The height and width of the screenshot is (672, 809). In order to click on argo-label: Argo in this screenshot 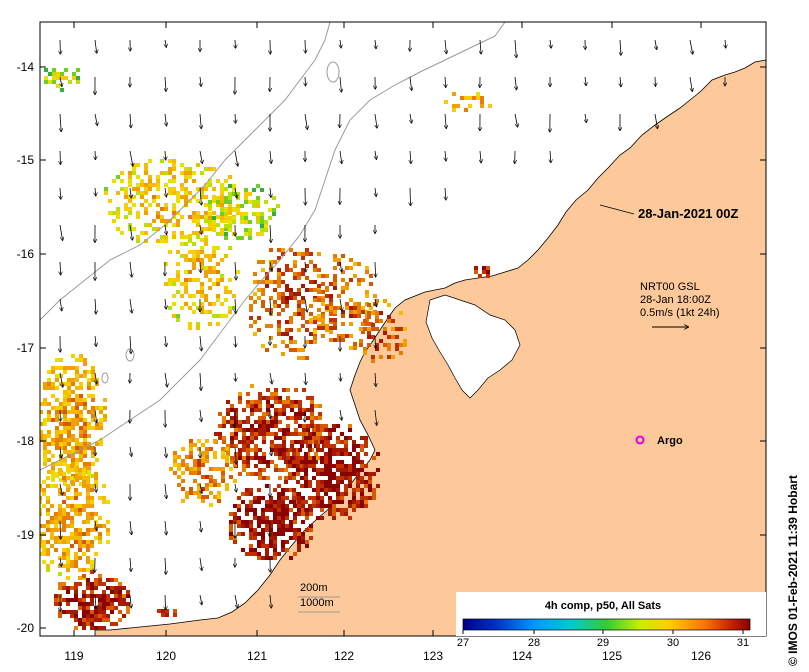, I will do `click(670, 441)`.